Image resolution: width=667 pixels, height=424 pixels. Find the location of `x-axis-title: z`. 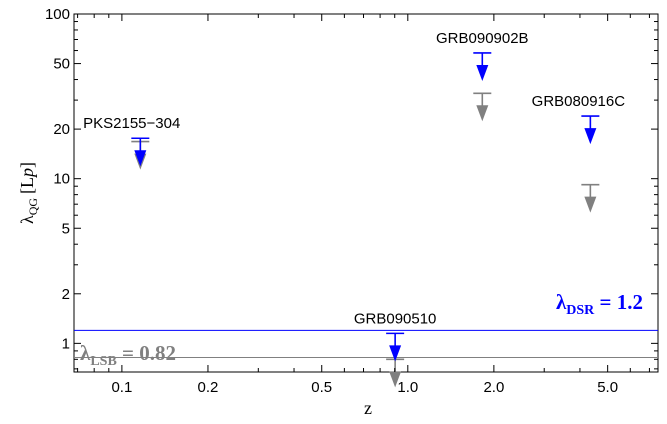

x-axis-title: z is located at coordinates (368, 408).